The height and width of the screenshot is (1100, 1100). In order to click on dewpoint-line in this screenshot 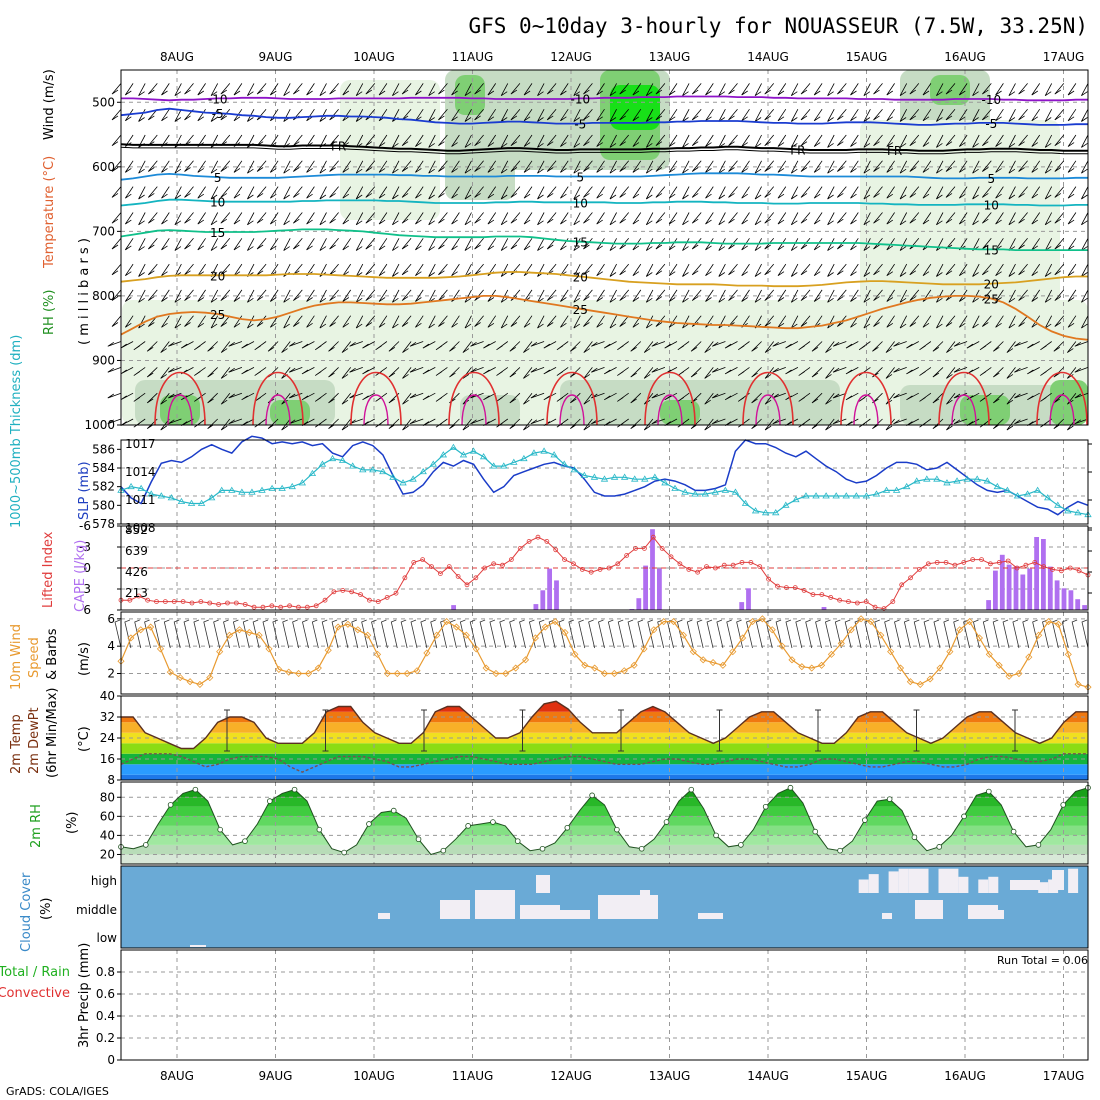, I will do `click(604, 763)`.